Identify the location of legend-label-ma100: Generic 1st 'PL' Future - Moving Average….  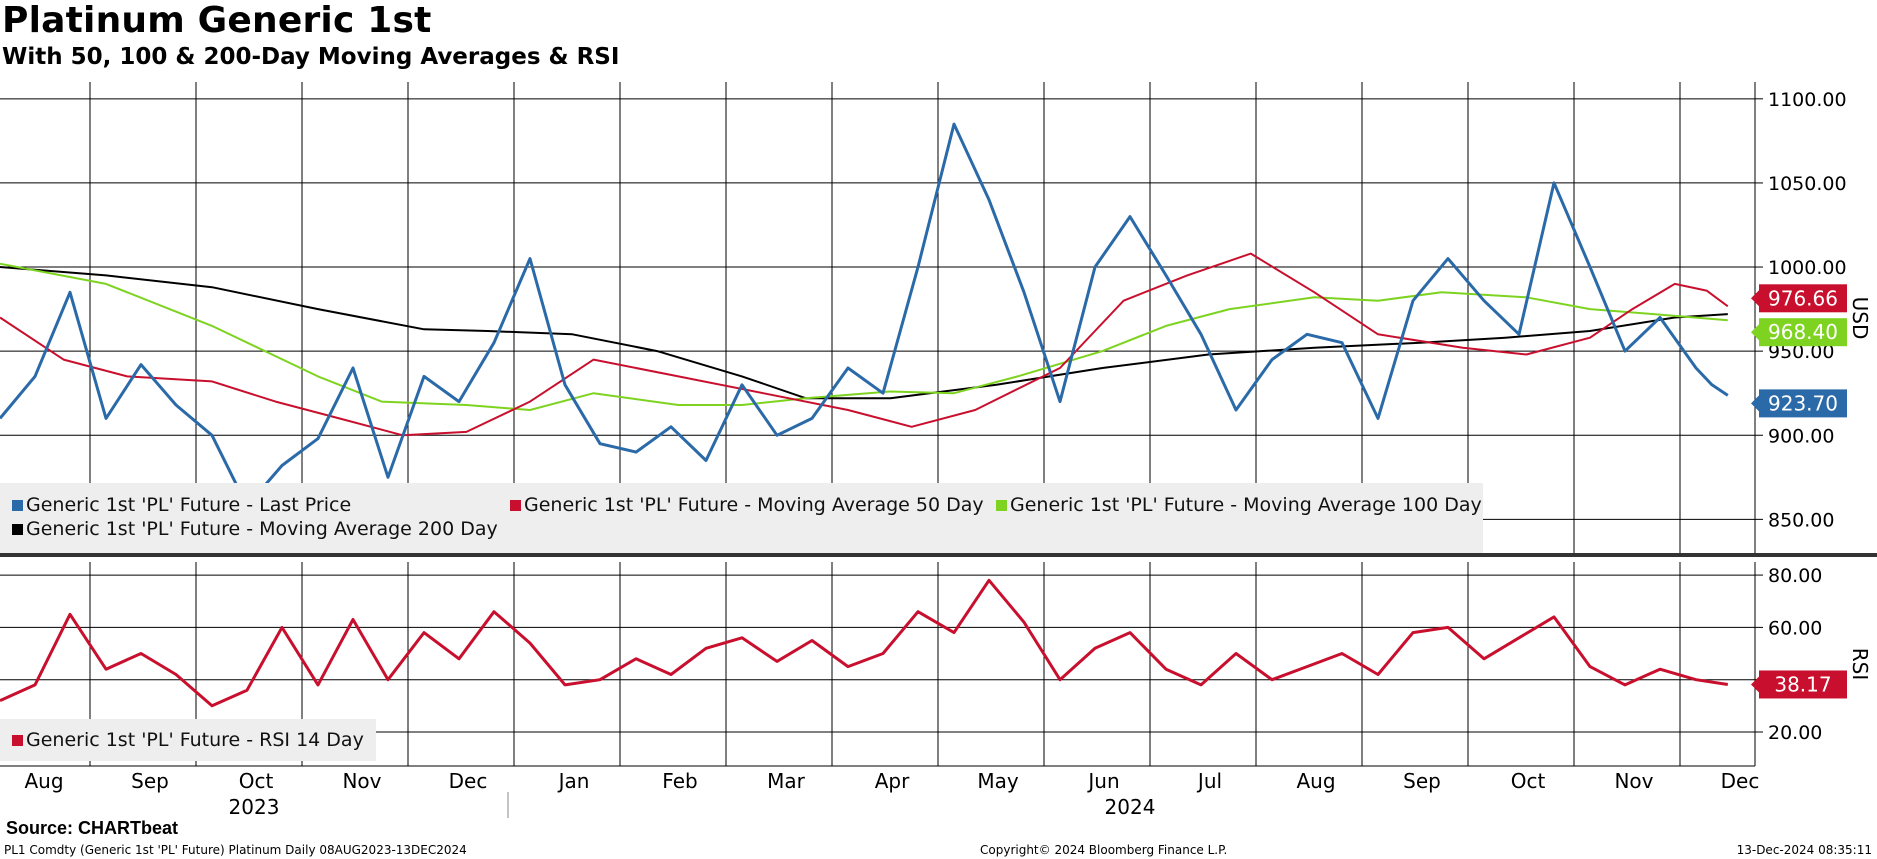
(1246, 505).